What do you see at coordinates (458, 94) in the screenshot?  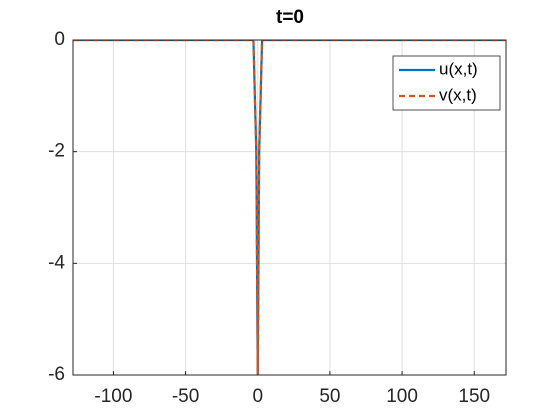 I see `legend-label: v(x,t)` at bounding box center [458, 94].